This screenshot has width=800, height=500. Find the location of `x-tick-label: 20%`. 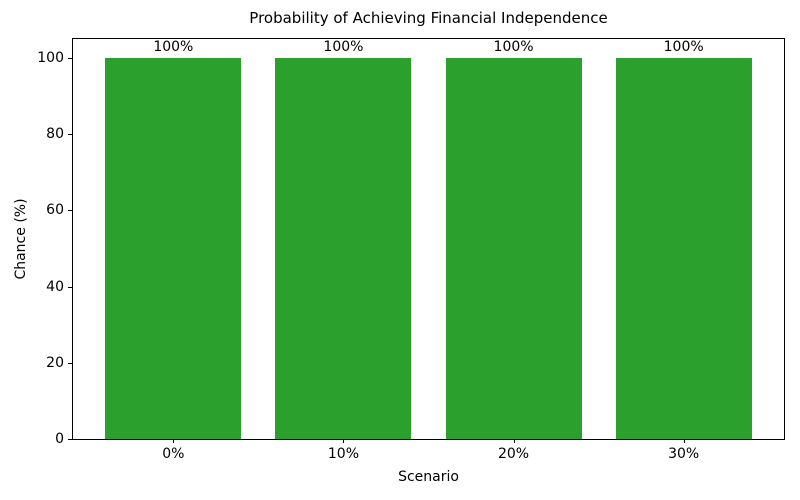

x-tick-label: 20% is located at coordinates (513, 454).